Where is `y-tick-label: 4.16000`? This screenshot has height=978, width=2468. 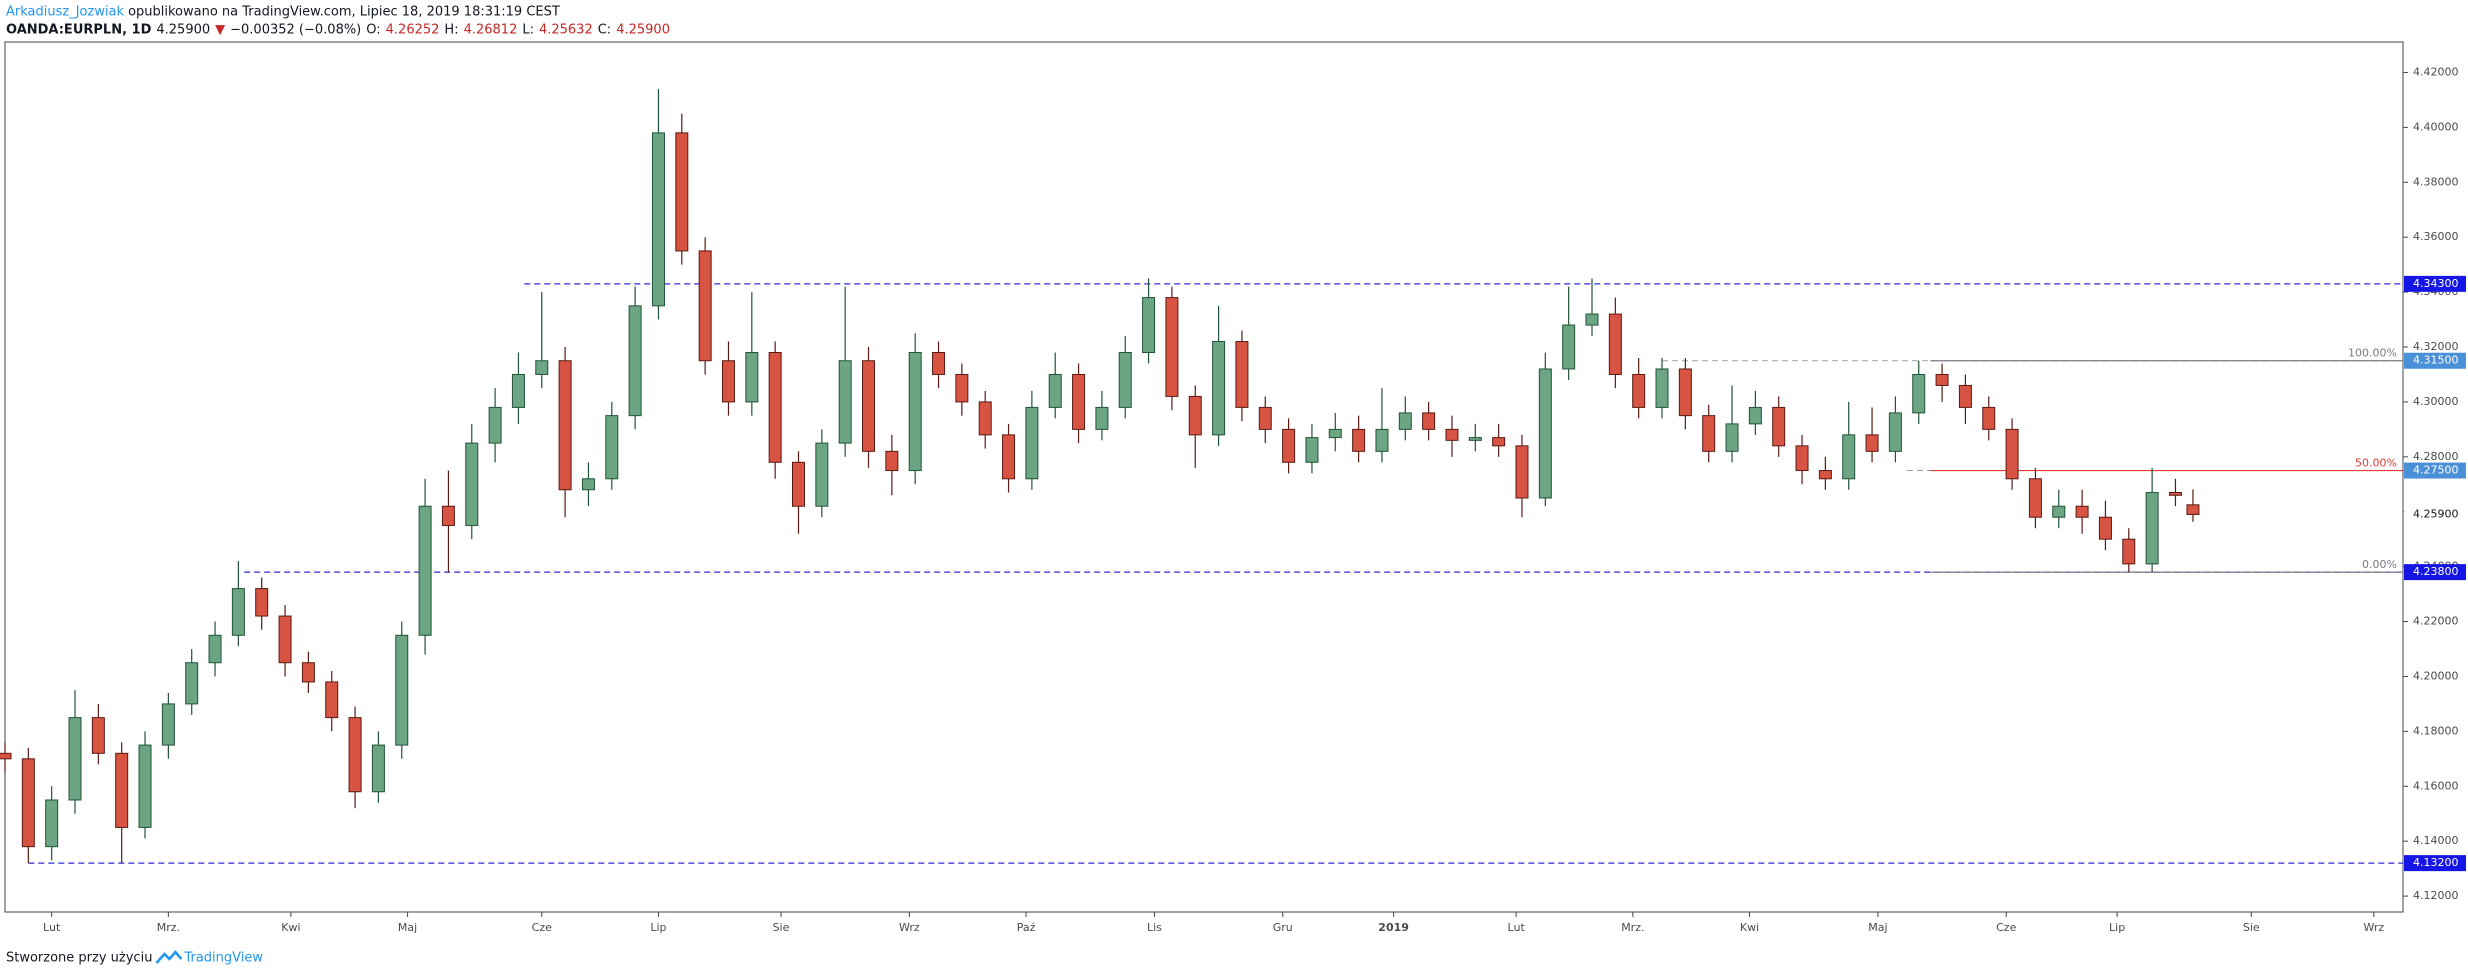
y-tick-label: 4.16000 is located at coordinates (2436, 785).